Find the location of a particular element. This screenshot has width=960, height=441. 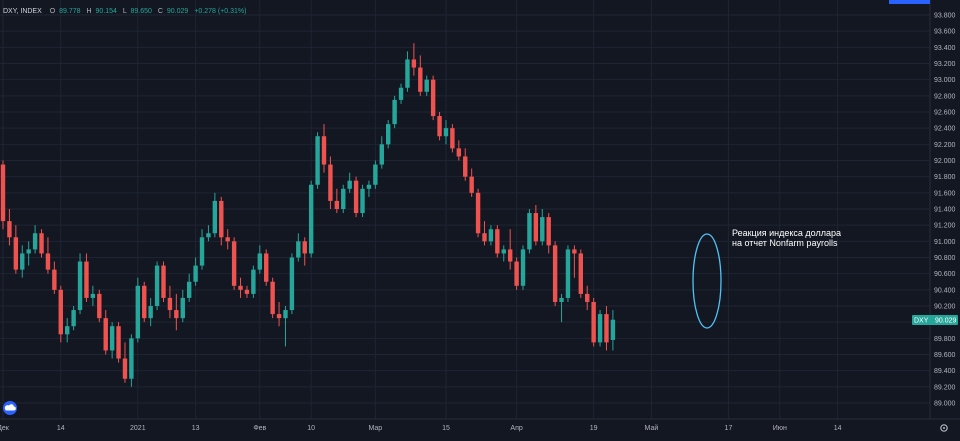

y-tick-label: 90.200 is located at coordinates (945, 307).